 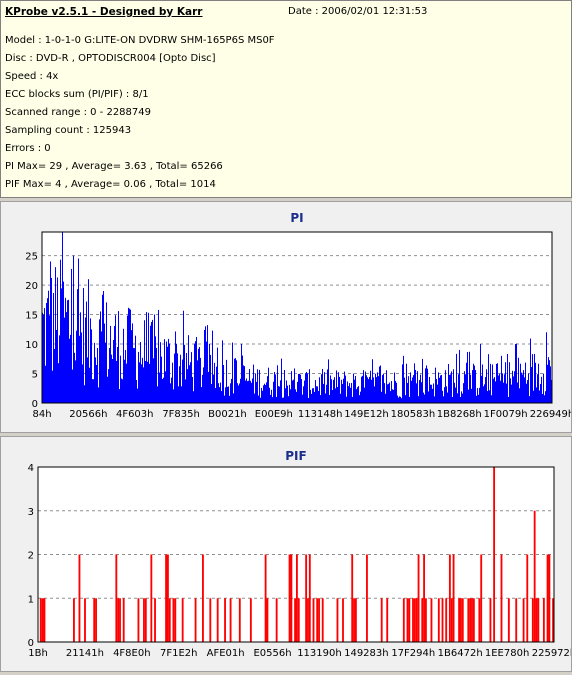 I want to click on x-tick-label: B0021h, so click(x=227, y=414).